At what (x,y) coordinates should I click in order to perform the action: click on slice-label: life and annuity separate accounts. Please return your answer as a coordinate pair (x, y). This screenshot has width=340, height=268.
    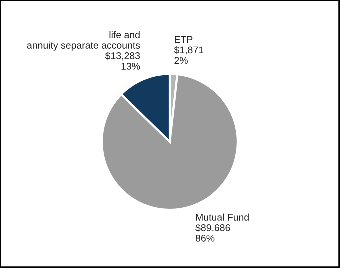
    Looking at the image, I should click on (83, 41).